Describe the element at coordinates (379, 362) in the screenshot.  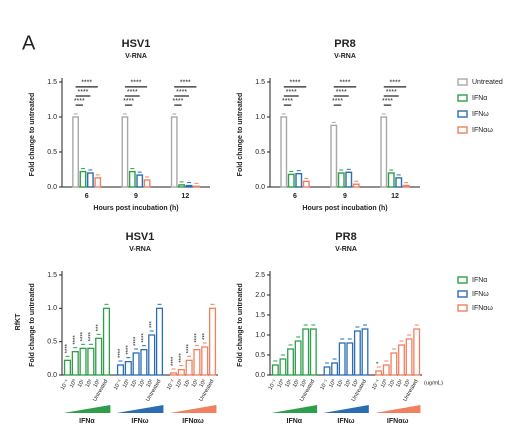
I see `significance-label: *` at that location.